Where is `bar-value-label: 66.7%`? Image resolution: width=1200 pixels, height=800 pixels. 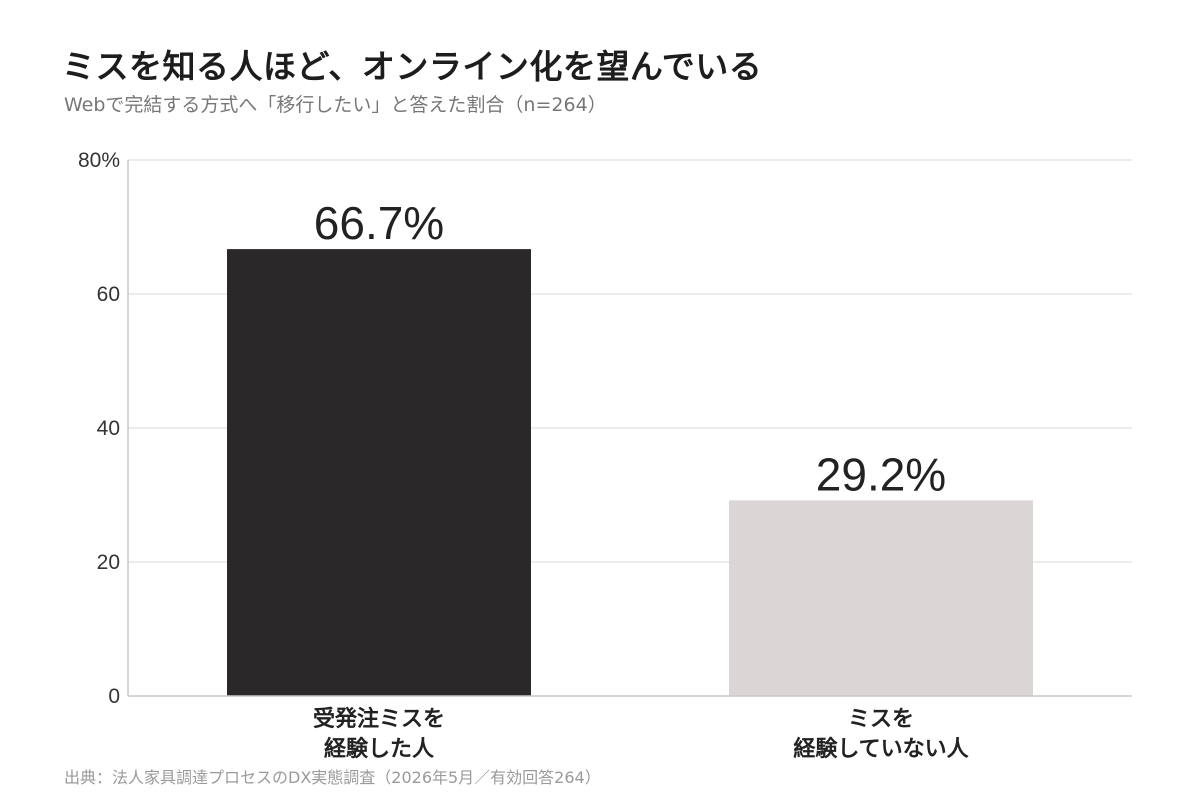
bar-value-label: 66.7% is located at coordinates (379, 223).